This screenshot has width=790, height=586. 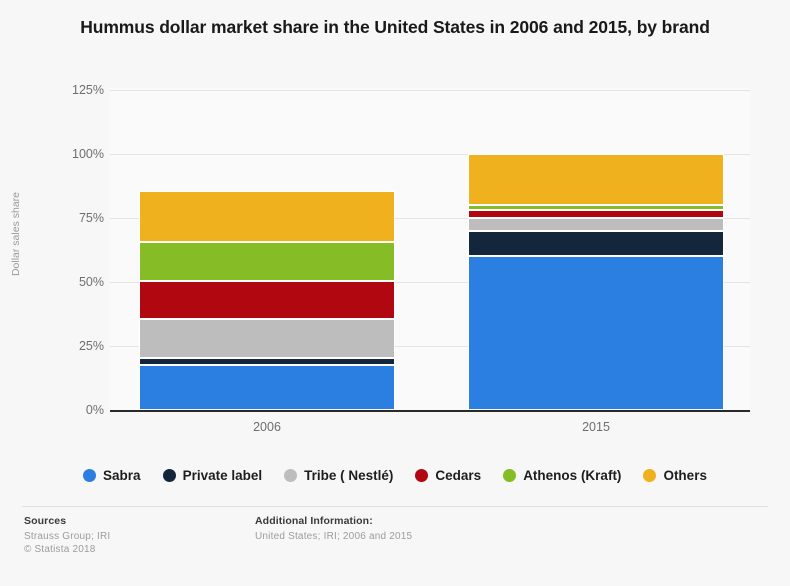 I want to click on legend-item-others: Others, so click(x=675, y=475).